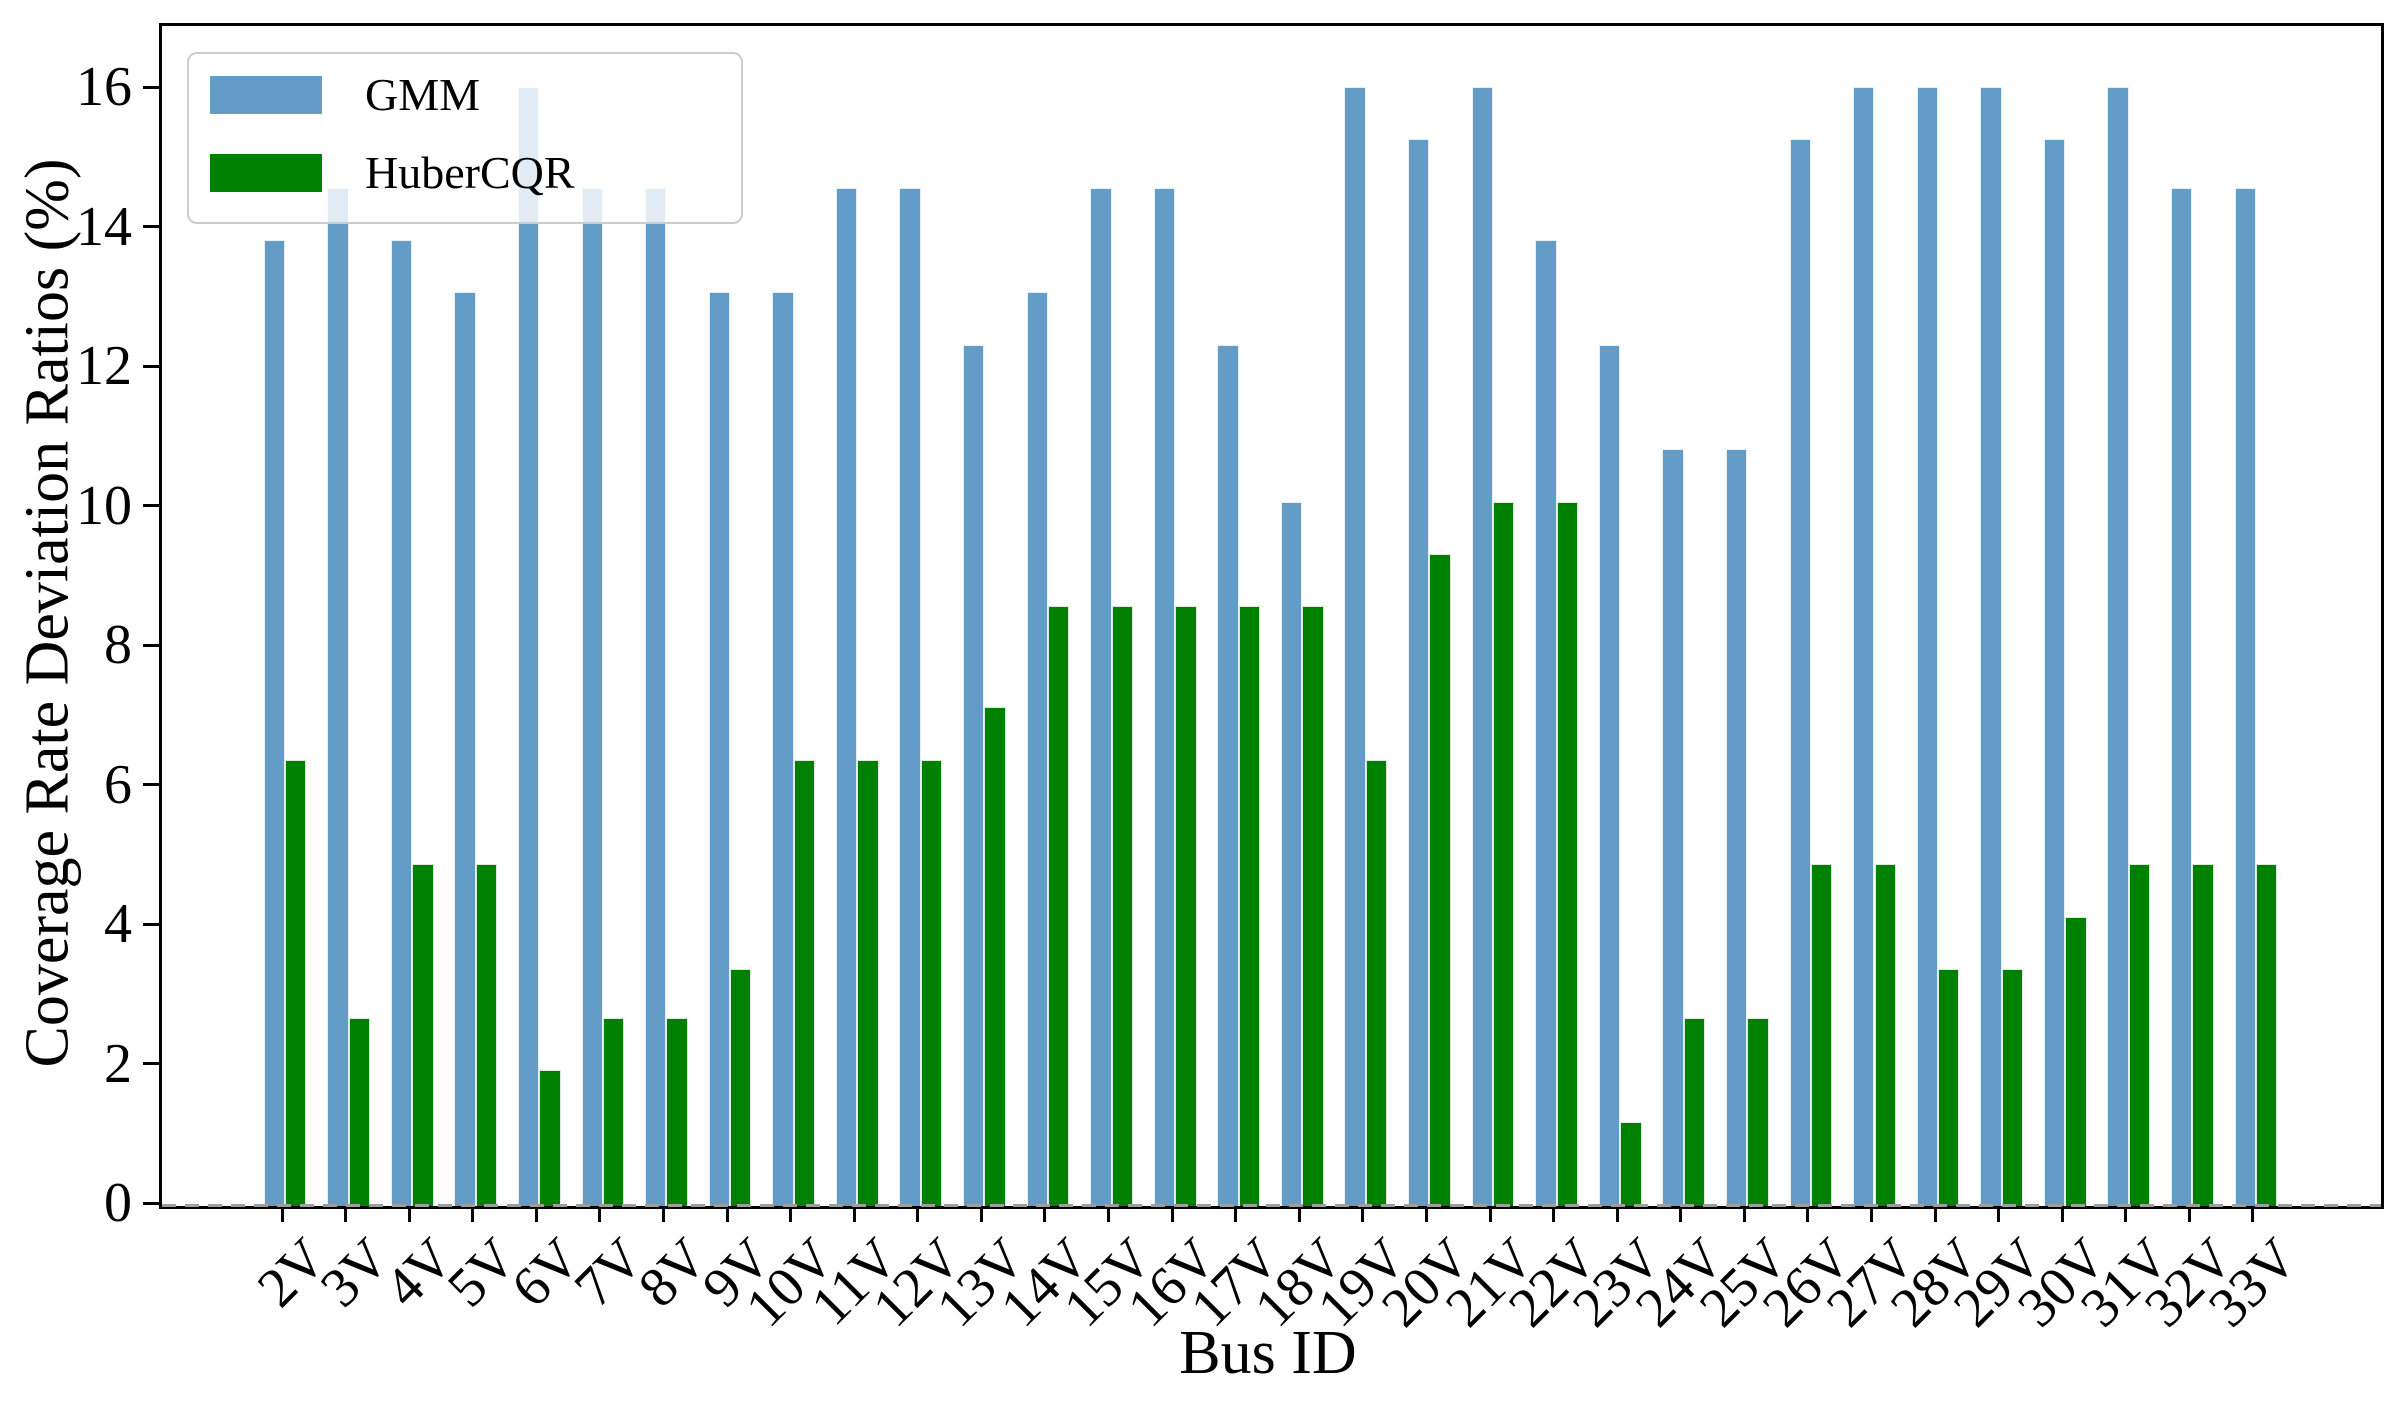 The width and height of the screenshot is (2396, 1404). I want to click on y-tick-label-14: 14, so click(104, 226).